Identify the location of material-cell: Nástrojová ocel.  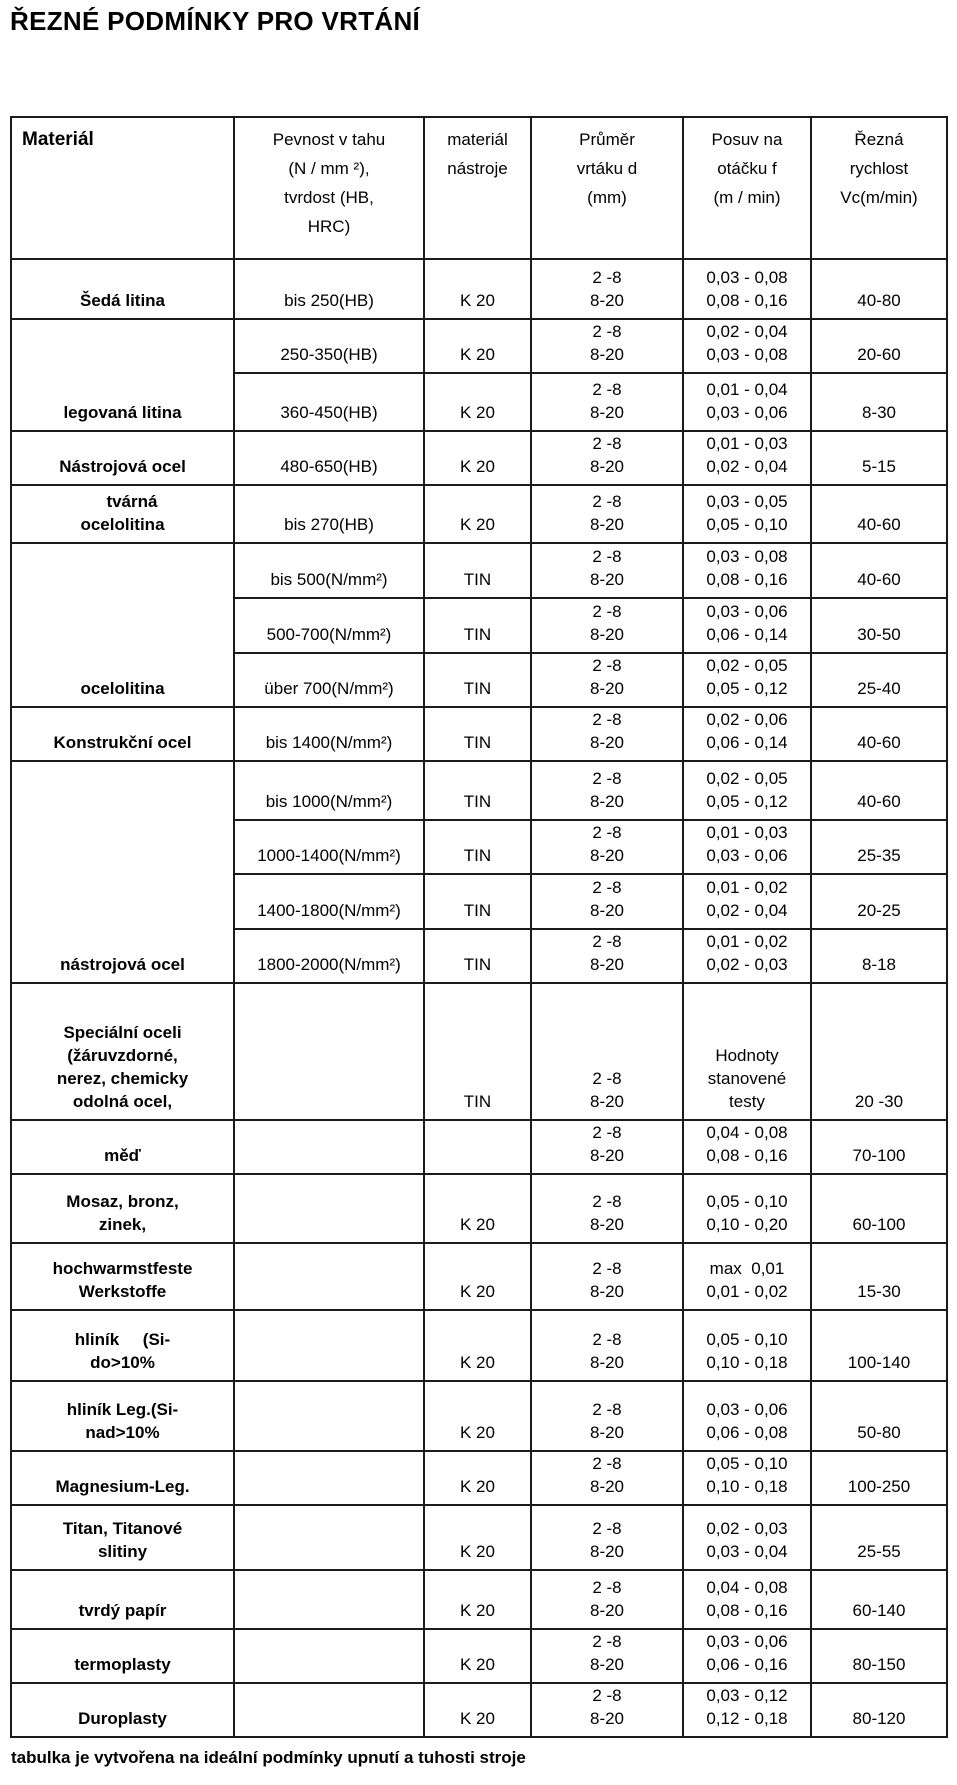
(122, 458).